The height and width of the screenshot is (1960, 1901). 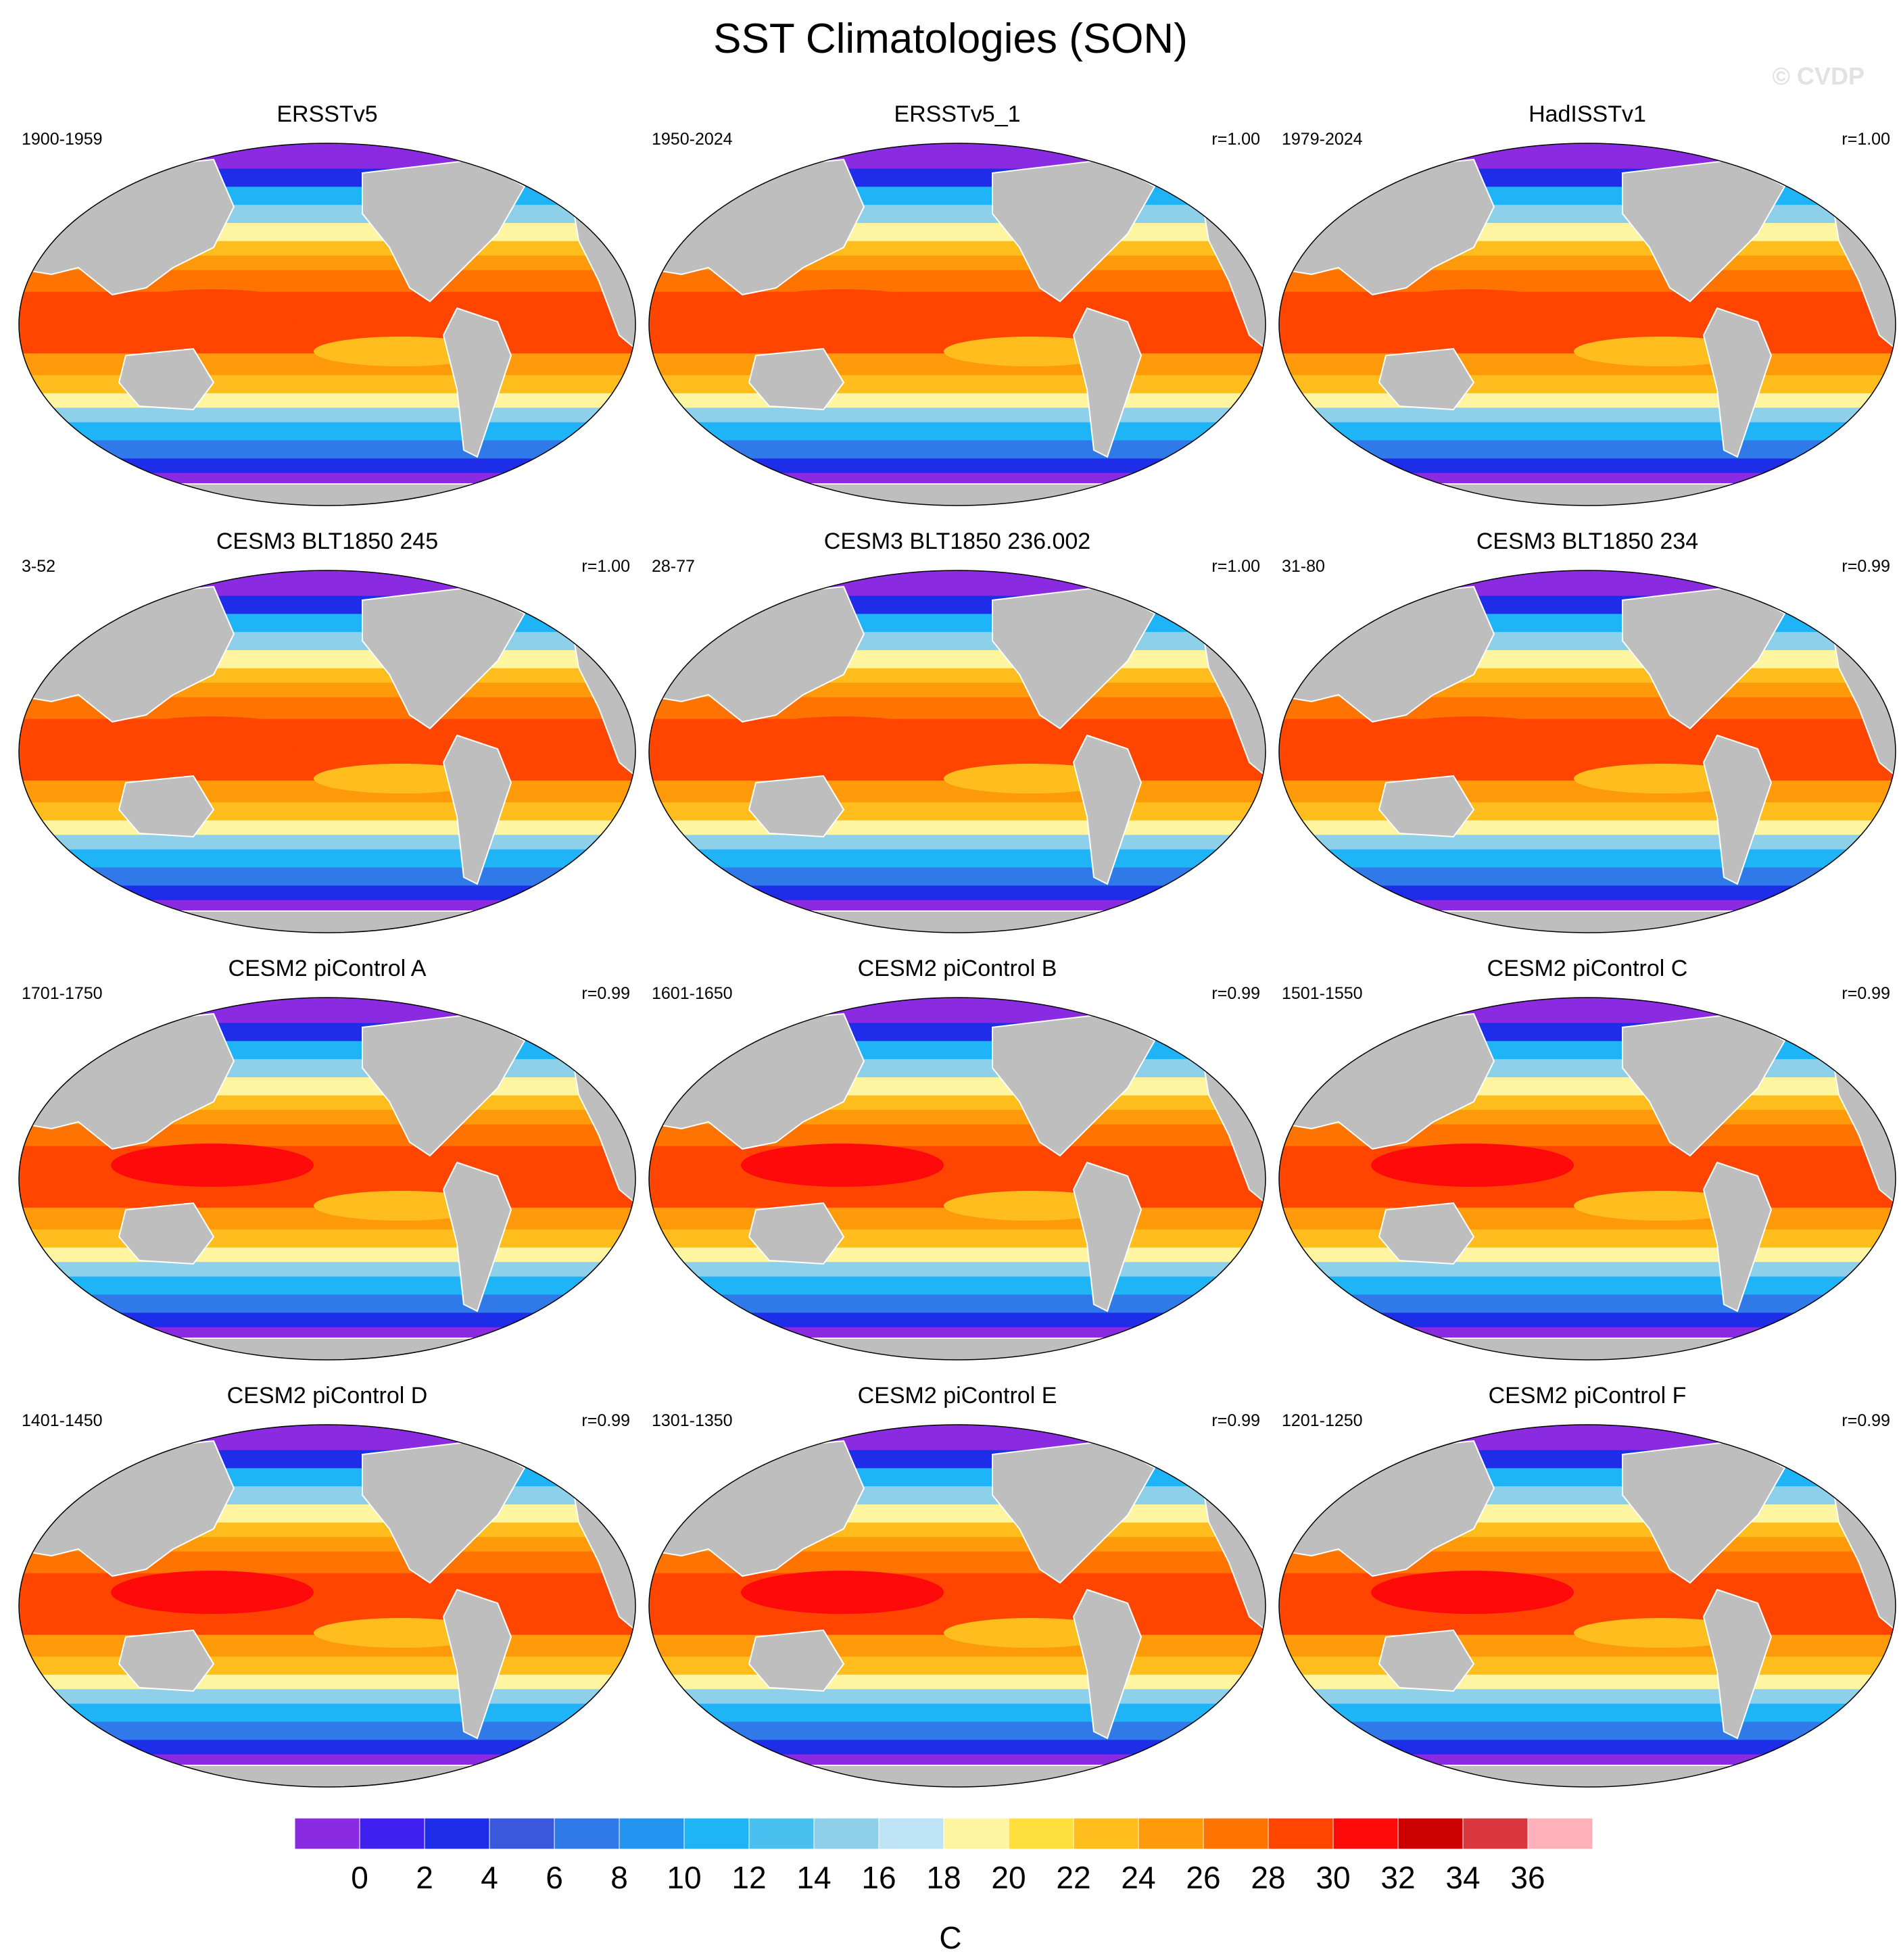 I want to click on map-panel: CESM3 BLT1850 236.002 28-77 r=1.00, so click(x=958, y=731).